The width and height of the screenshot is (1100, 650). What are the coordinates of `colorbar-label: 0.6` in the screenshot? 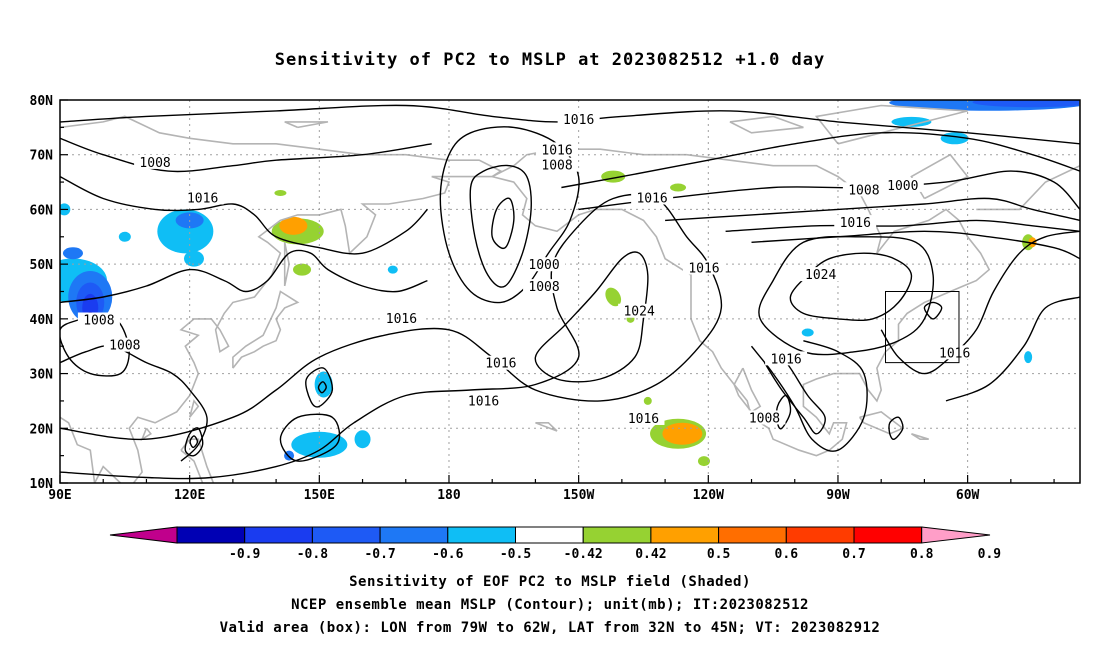 It's located at (787, 554).